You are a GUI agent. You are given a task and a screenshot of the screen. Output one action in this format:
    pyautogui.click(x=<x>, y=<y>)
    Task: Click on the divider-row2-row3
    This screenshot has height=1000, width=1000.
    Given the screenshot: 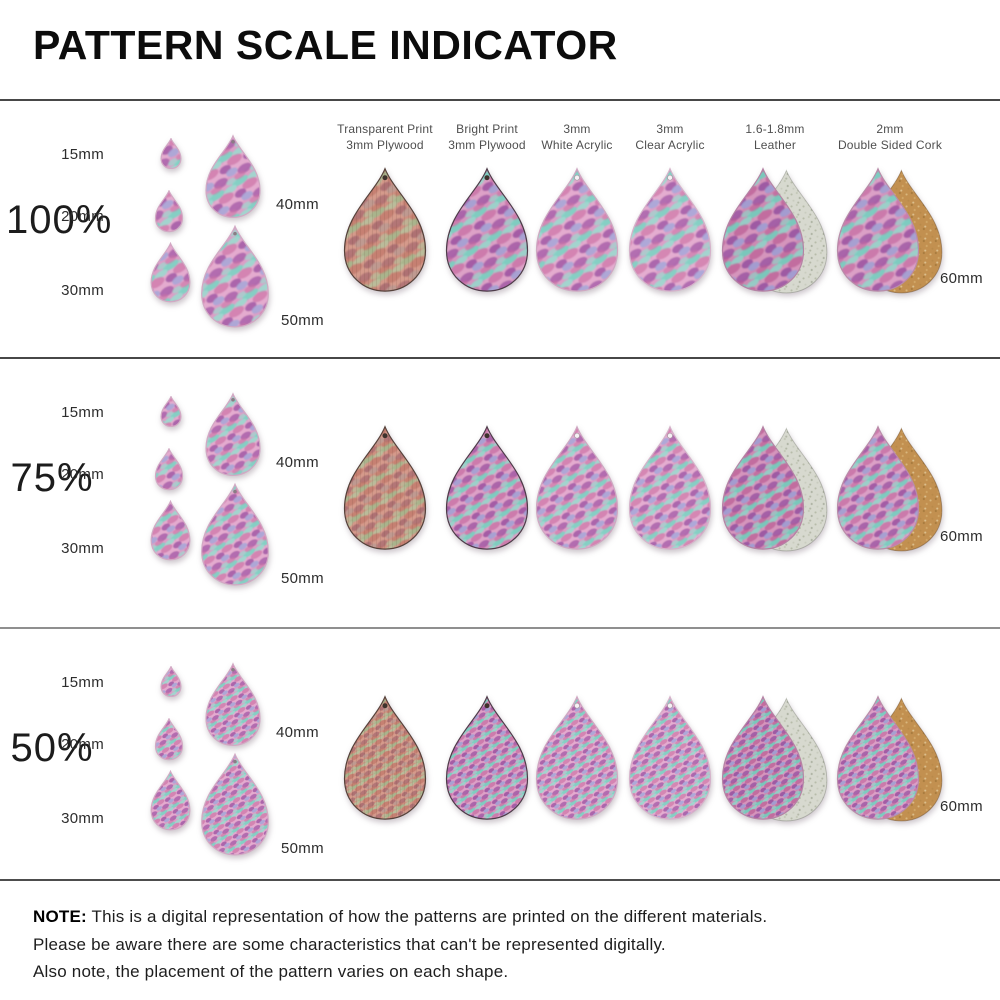 What is the action you would take?
    pyautogui.click(x=500, y=628)
    